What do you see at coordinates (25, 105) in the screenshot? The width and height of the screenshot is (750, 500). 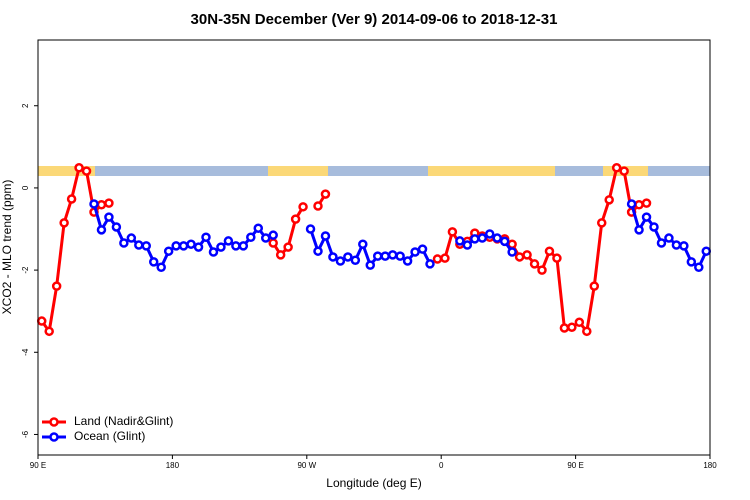 I see `y-tick-label: 2` at bounding box center [25, 105].